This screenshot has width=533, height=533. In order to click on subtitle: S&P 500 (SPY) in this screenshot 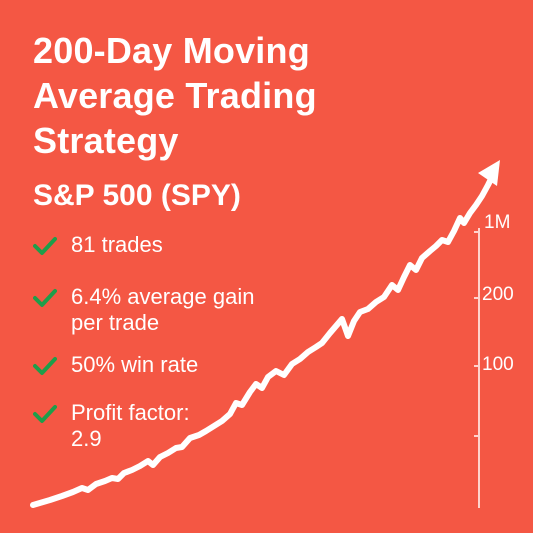, I will do `click(137, 195)`.